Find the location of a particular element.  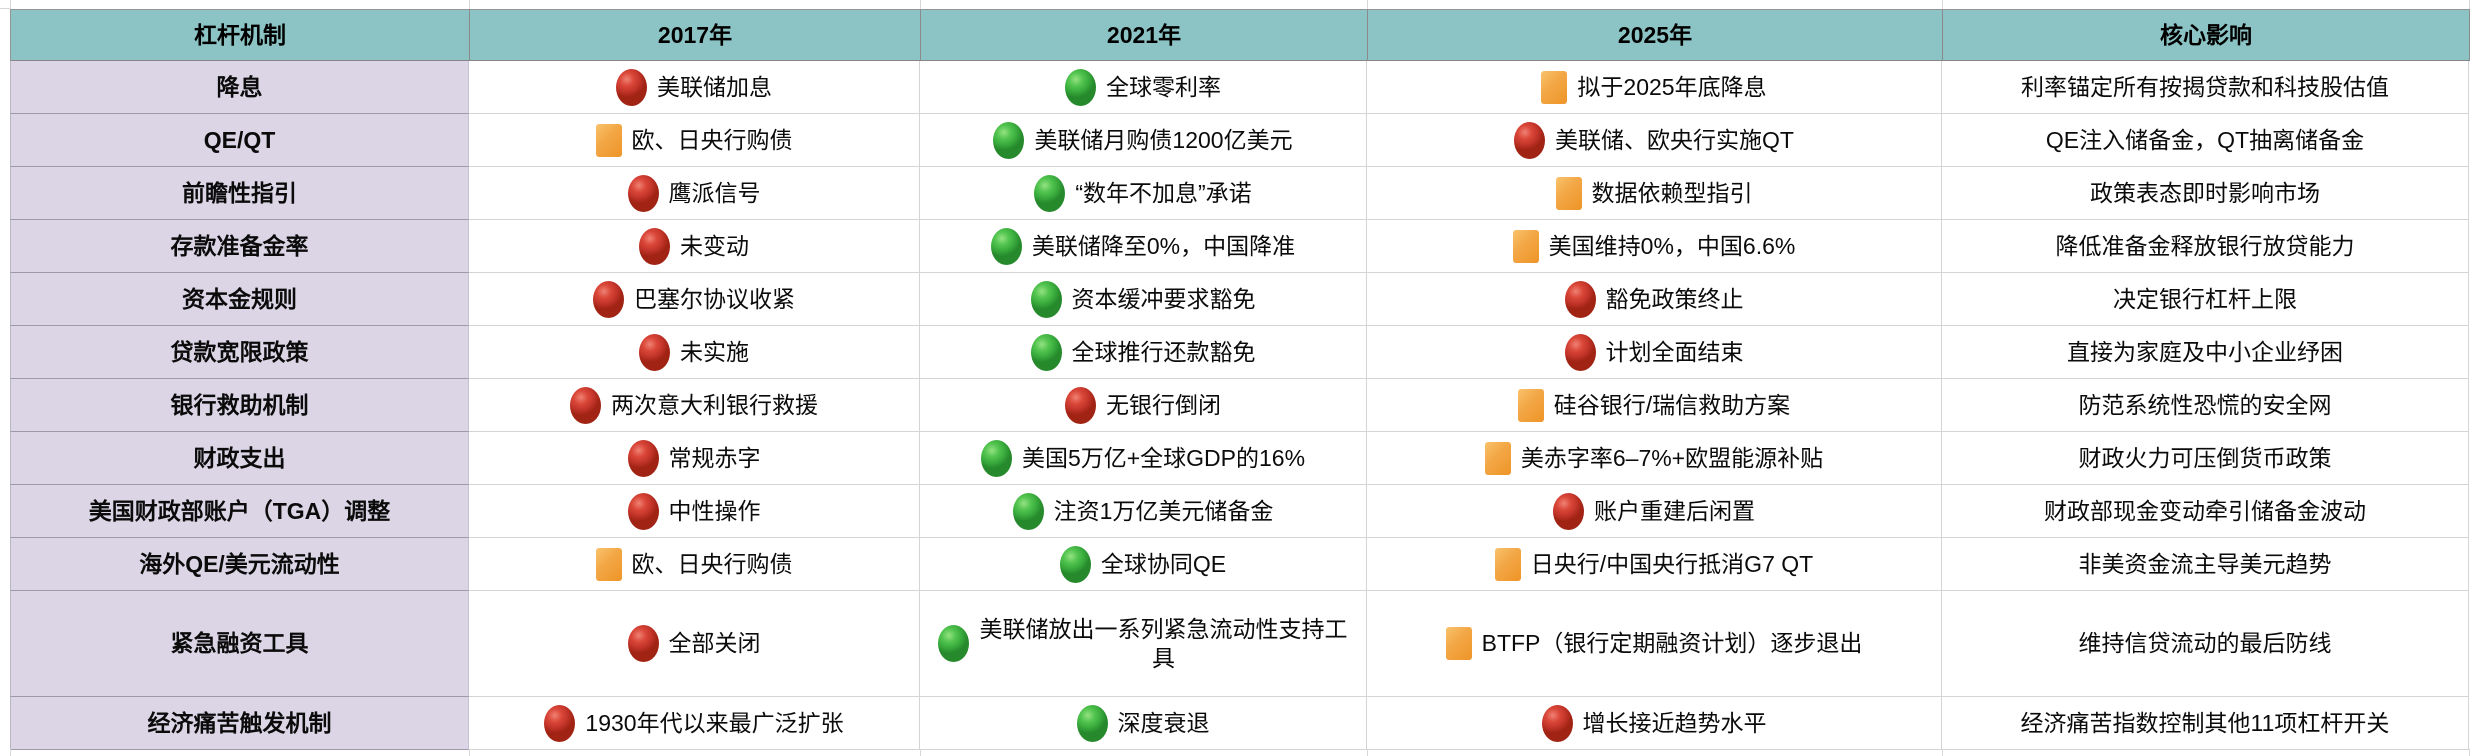

impact-cell: 防范系统性恐慌的安全网 is located at coordinates (2205, 405).